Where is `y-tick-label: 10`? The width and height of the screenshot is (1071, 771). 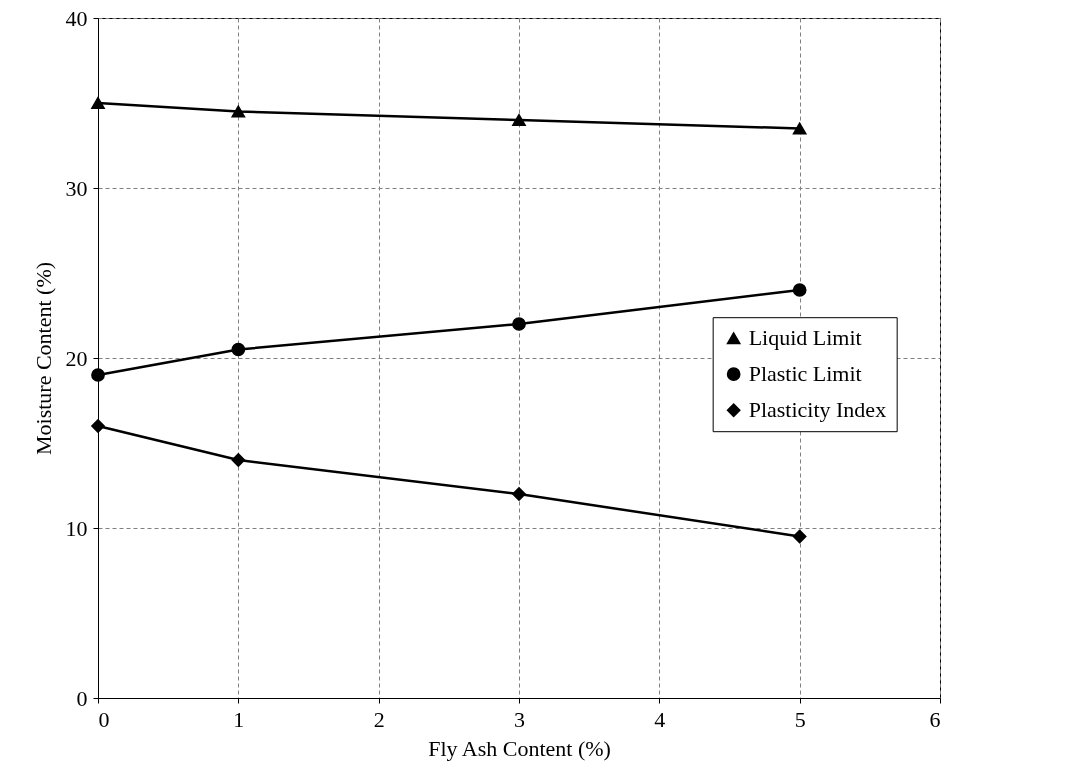
y-tick-label: 10 is located at coordinates (76, 528).